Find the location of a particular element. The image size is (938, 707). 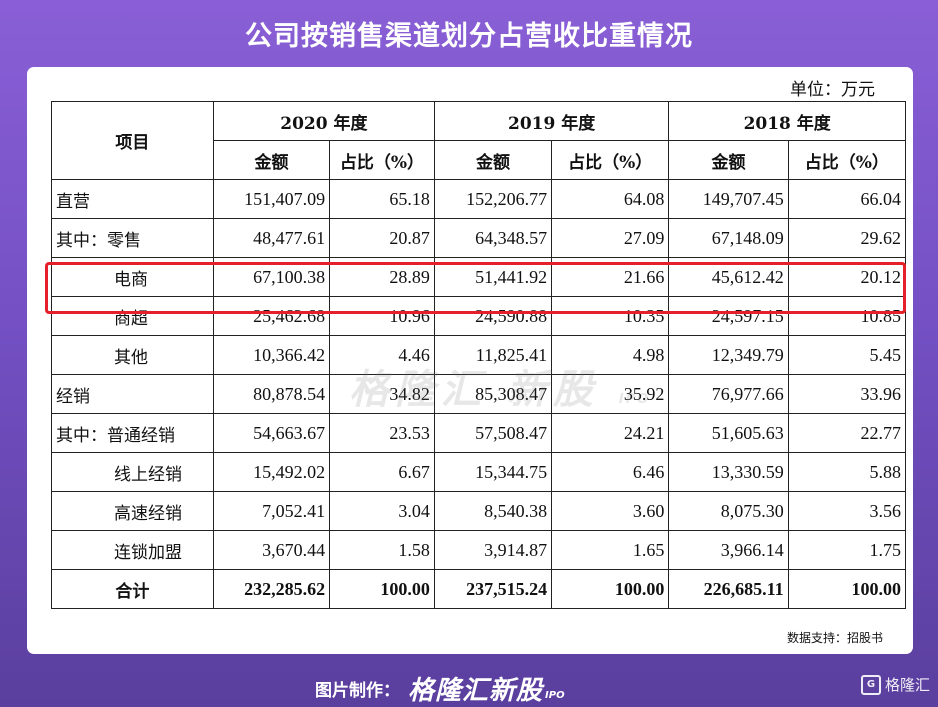

amount-cell: 10,366.42 is located at coordinates (271, 355).